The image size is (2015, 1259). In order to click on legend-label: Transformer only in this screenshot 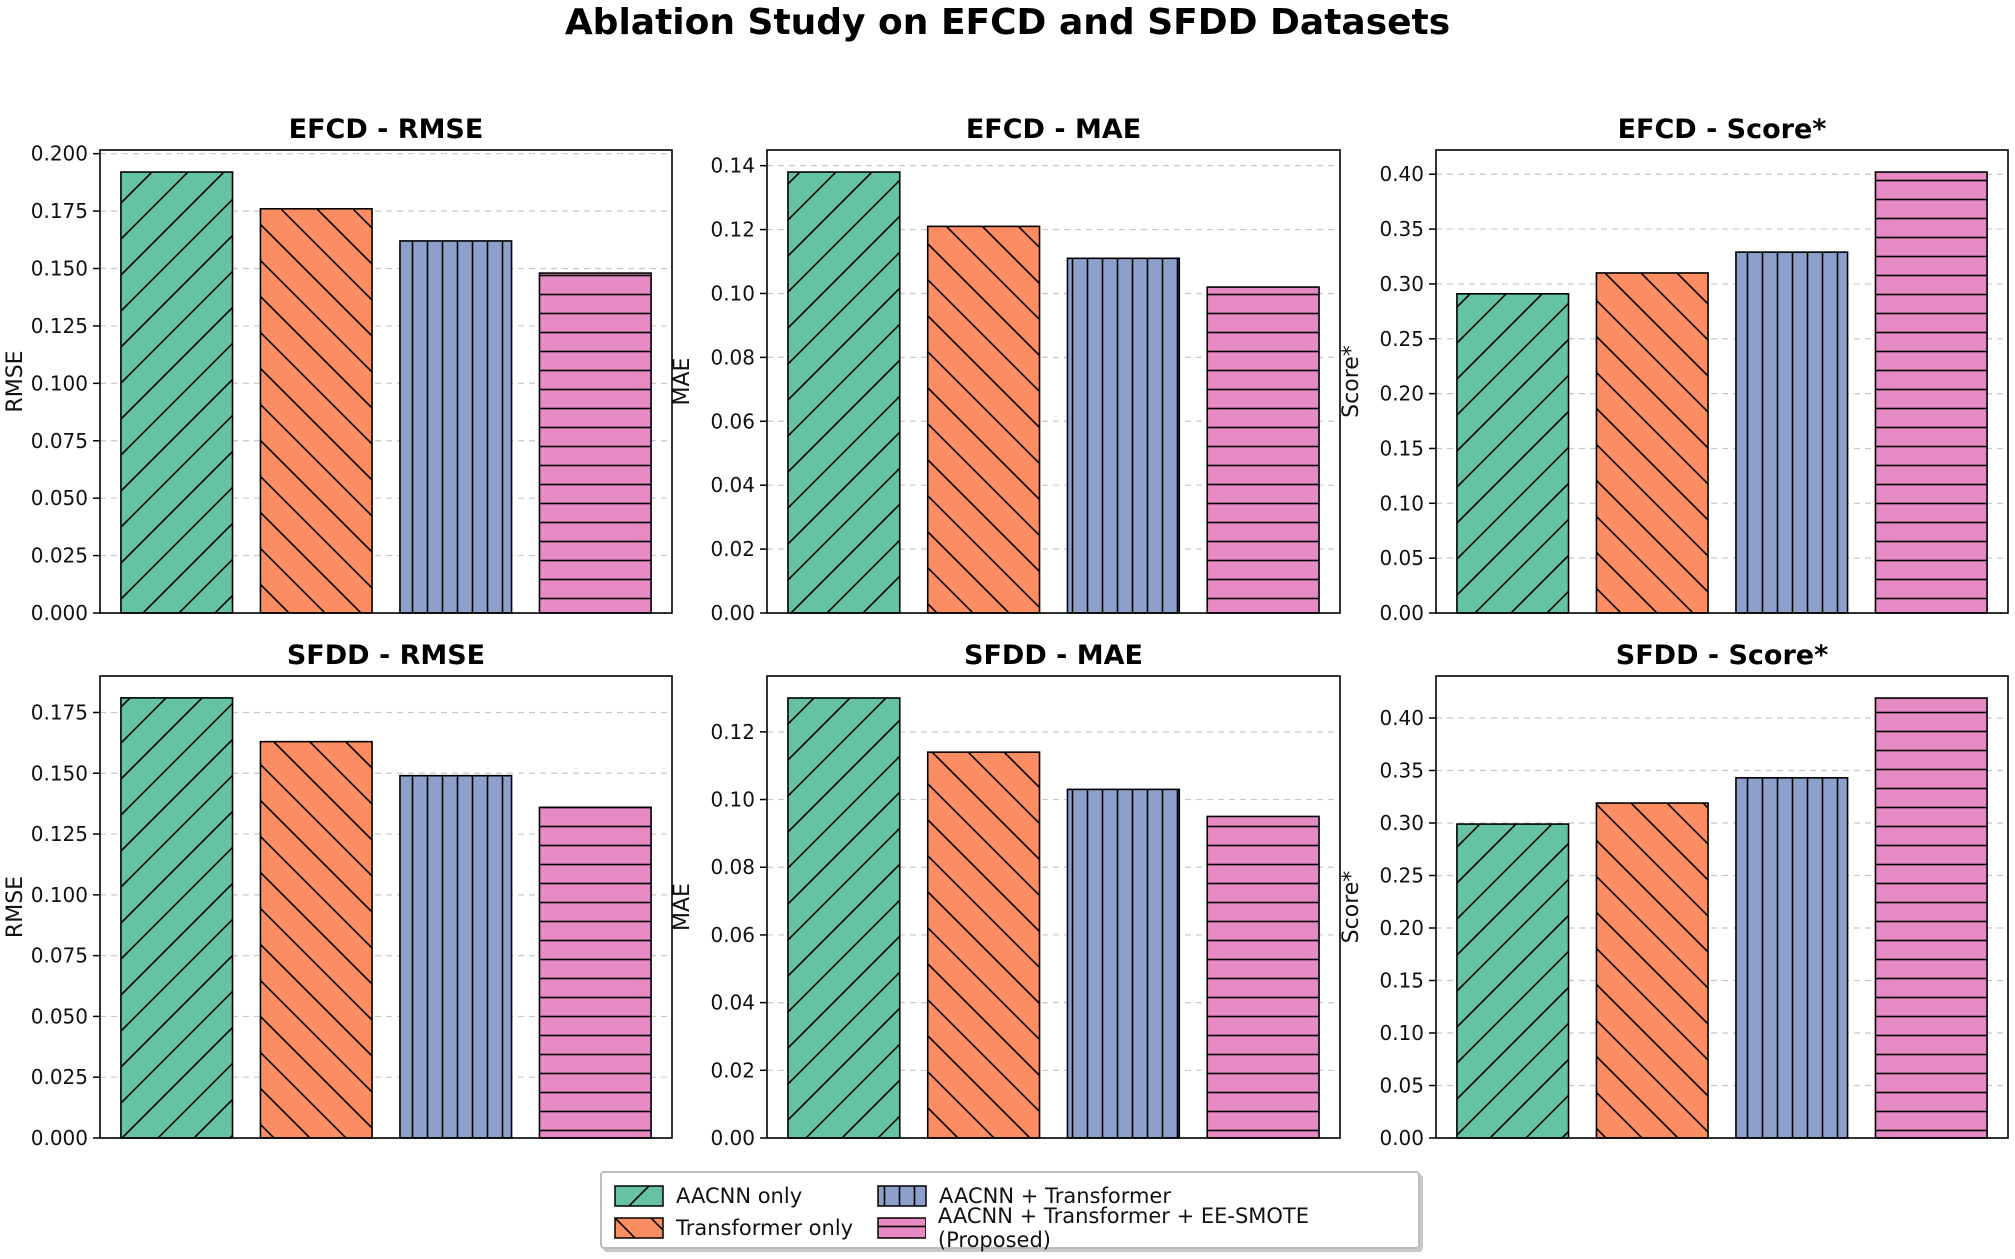, I will do `click(765, 1228)`.